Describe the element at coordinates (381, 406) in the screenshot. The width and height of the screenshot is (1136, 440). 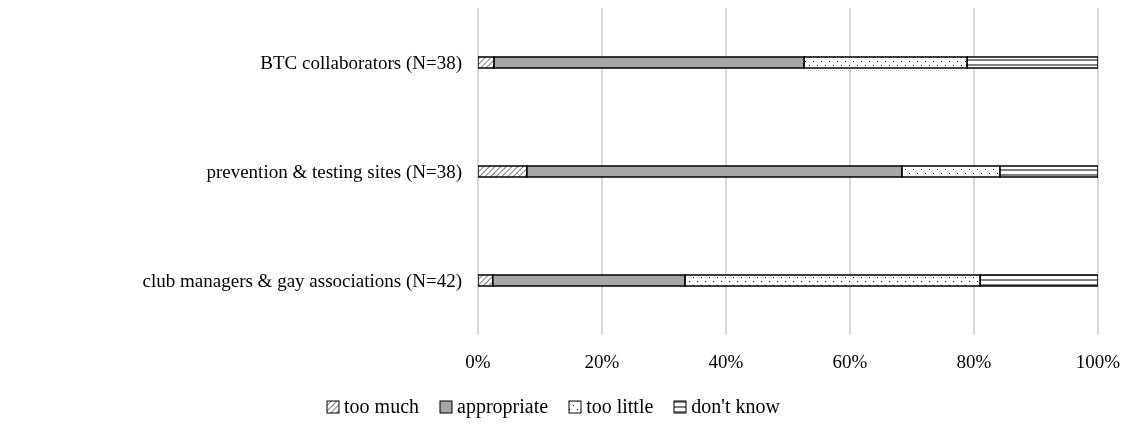
I see `legend-label: too much` at that location.